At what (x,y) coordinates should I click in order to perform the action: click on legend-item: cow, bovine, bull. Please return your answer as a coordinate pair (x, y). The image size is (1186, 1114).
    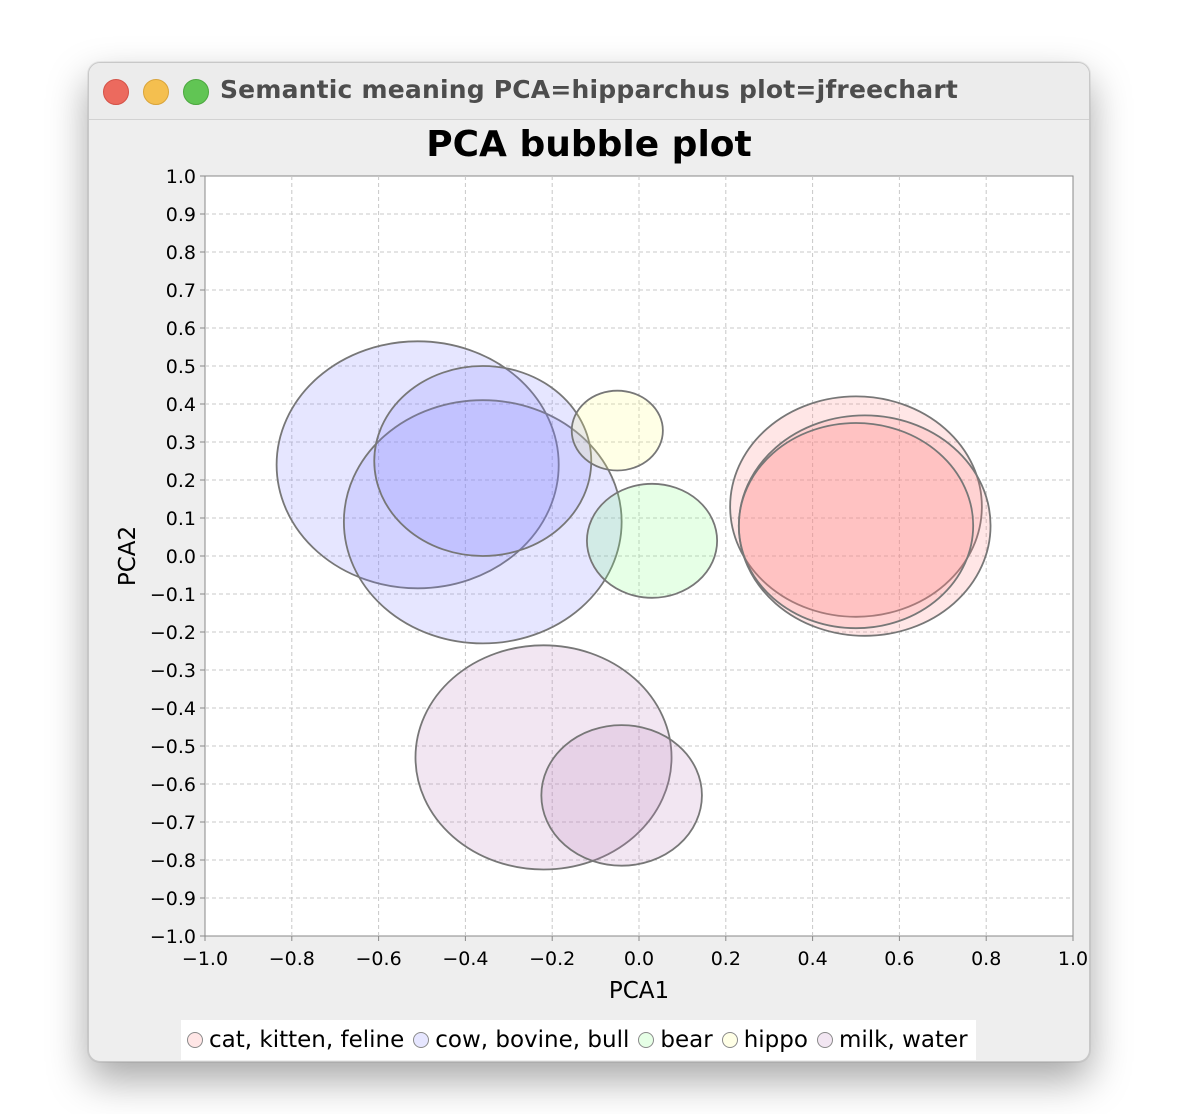
    Looking at the image, I should click on (521, 1040).